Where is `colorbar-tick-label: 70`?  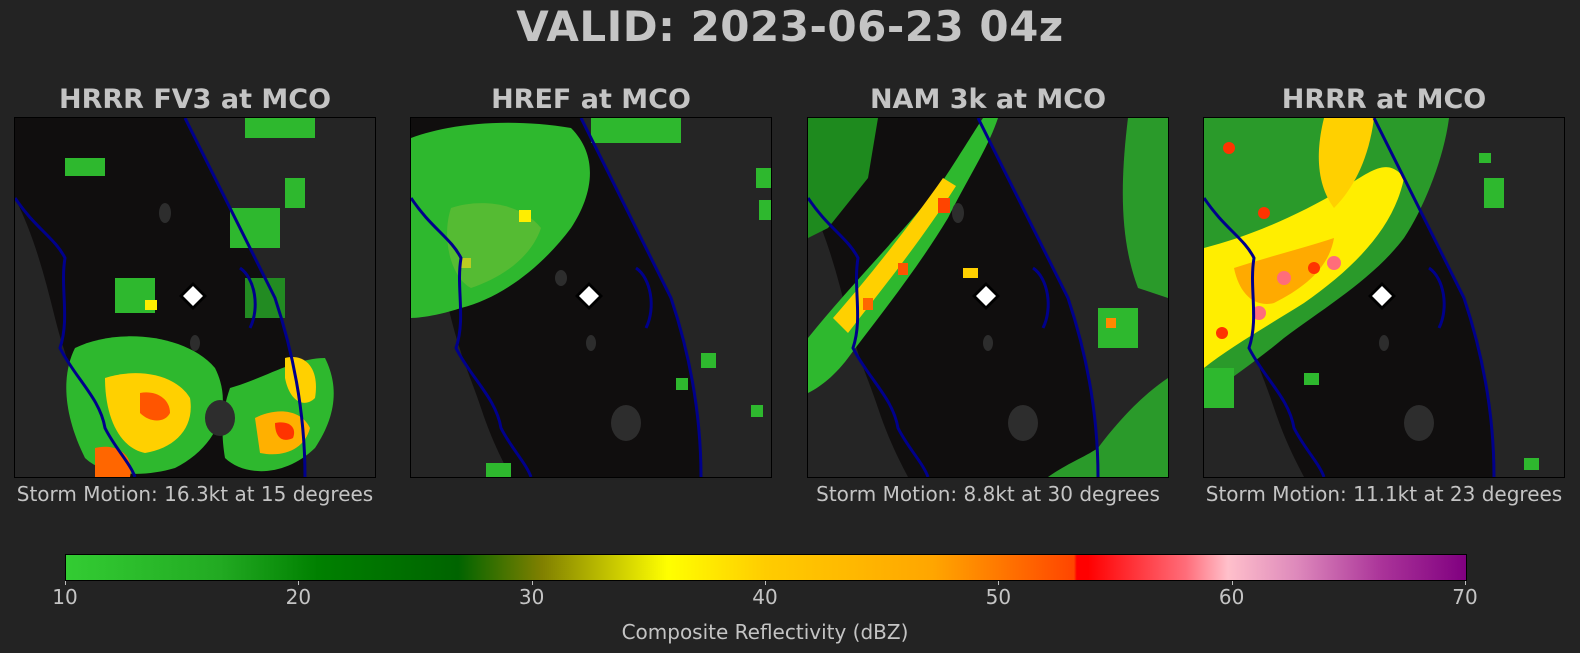
colorbar-tick-label: 70 is located at coordinates (1465, 597).